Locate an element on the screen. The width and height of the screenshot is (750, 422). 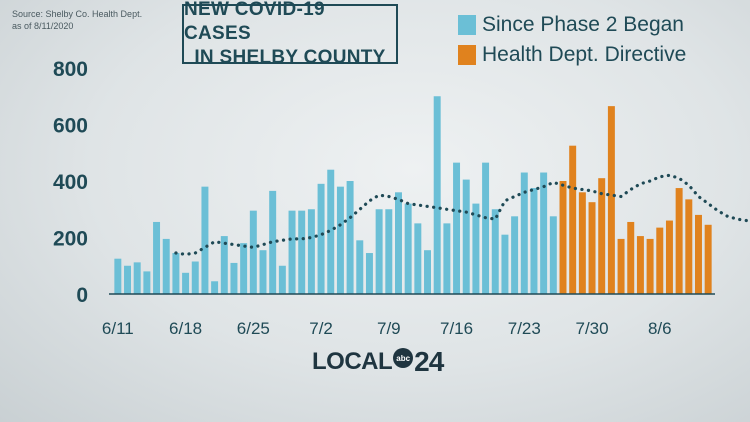
x-tick-label: 7/30 is located at coordinates (591, 328).